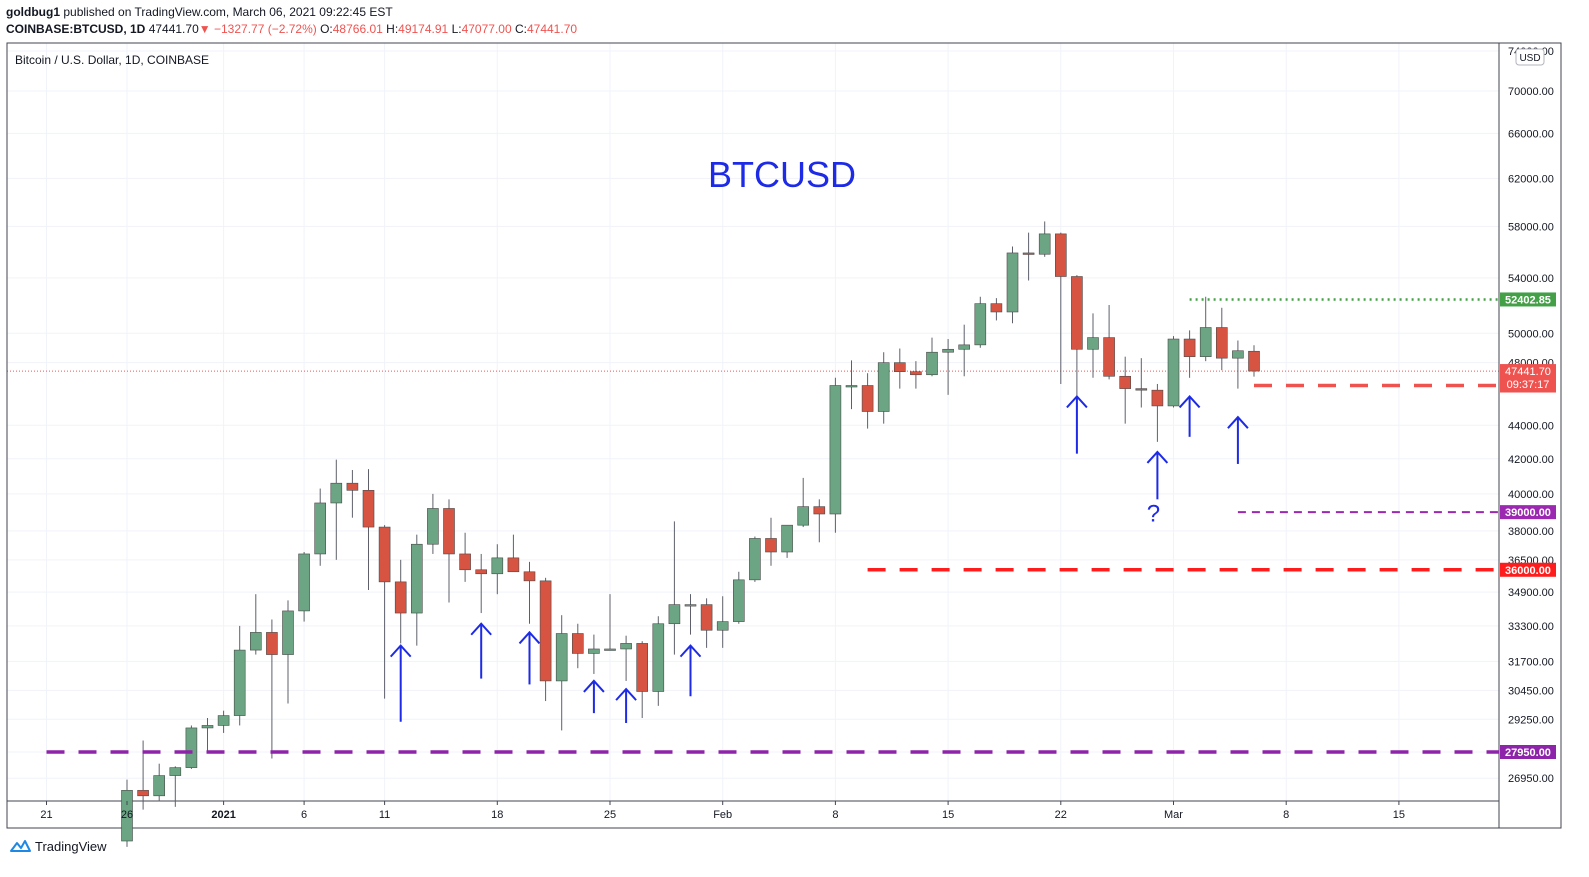 The height and width of the screenshot is (877, 1589). Describe the element at coordinates (722, 811) in the screenshot. I see `time-axis: 21 26 2021 6 11 18 25 Feb 8 15 22 Mar 8 15` at that location.